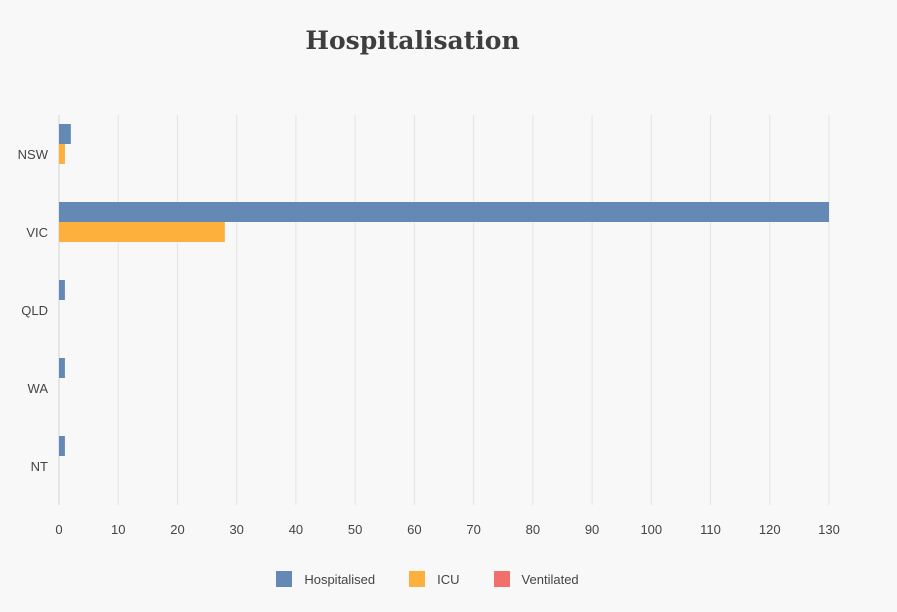 This screenshot has width=897, height=612. I want to click on legend-item-hospitalised: Hospitalised, so click(325, 579).